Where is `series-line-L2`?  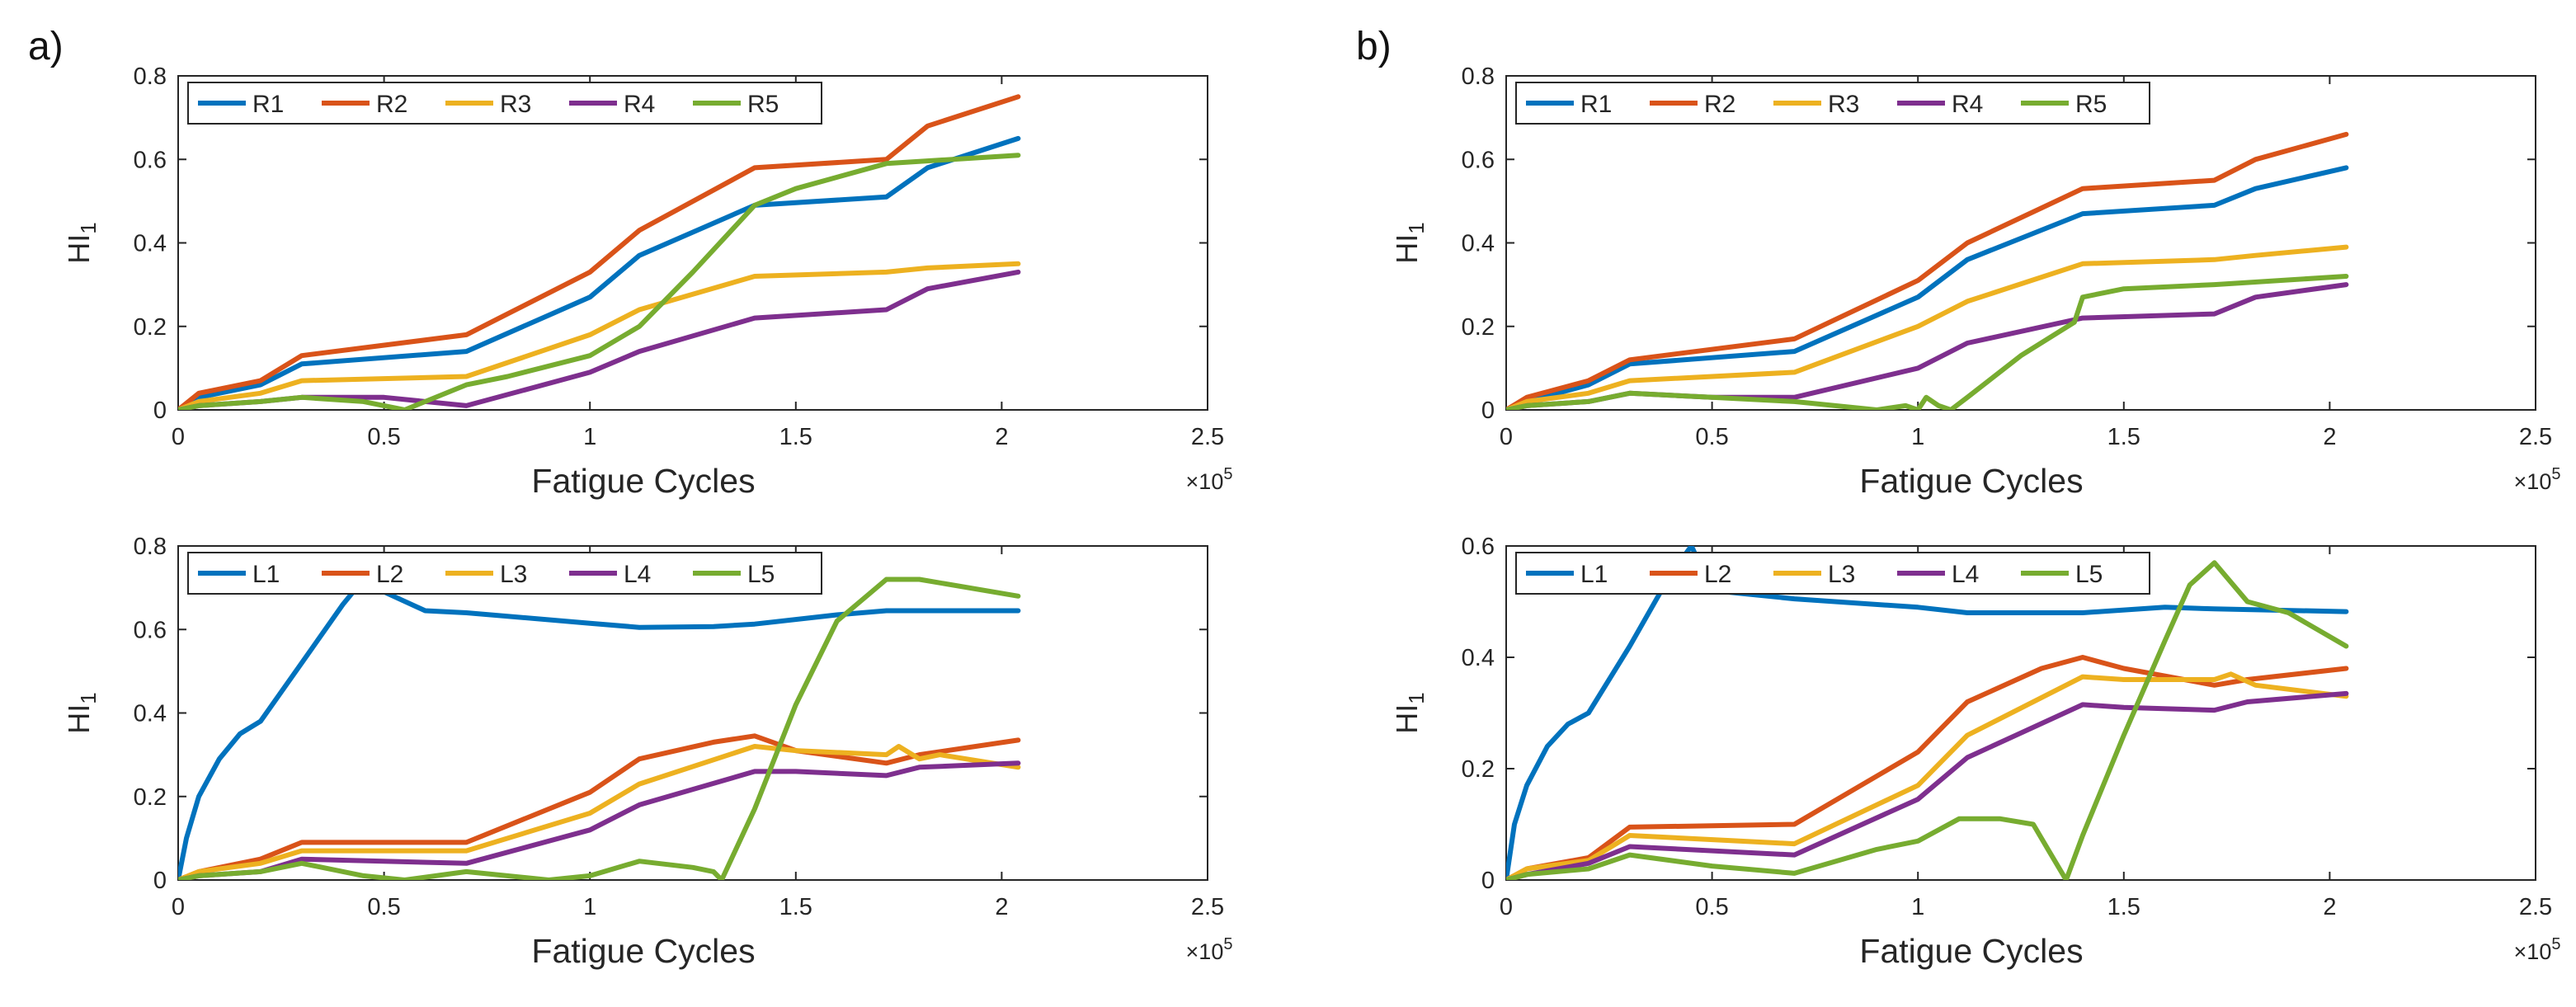 series-line-L2 is located at coordinates (599, 806).